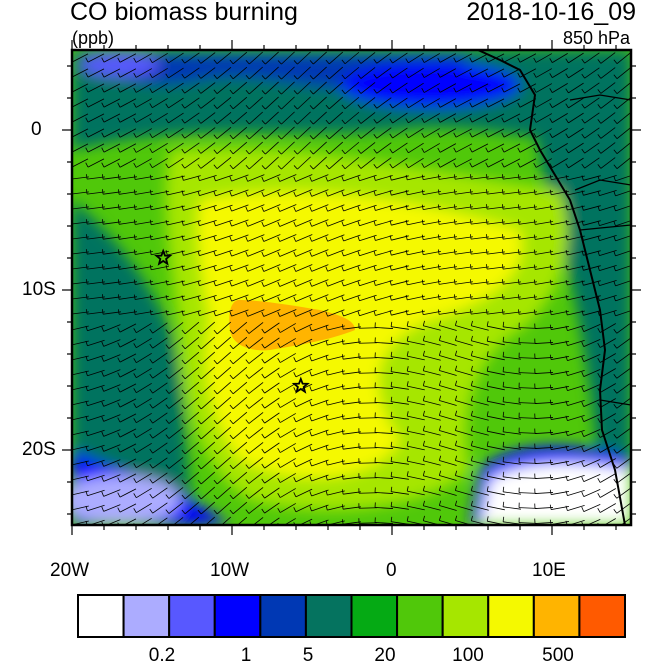  I want to click on colorbar-label: 5, so click(308, 655).